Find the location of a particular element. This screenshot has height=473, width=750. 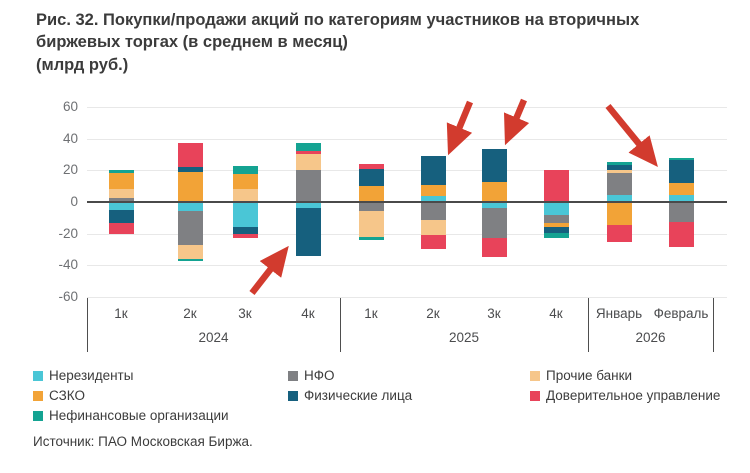

y-axis-tick-label: 60 is located at coordinates (70, 106).